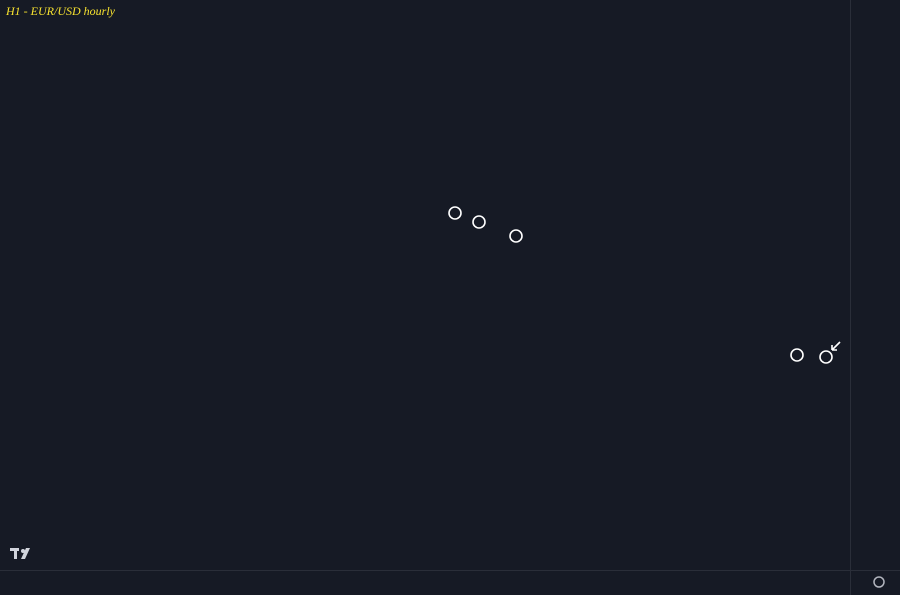 This screenshot has height=595, width=900. What do you see at coordinates (15, 553) in the screenshot?
I see `logo-stem` at bounding box center [15, 553].